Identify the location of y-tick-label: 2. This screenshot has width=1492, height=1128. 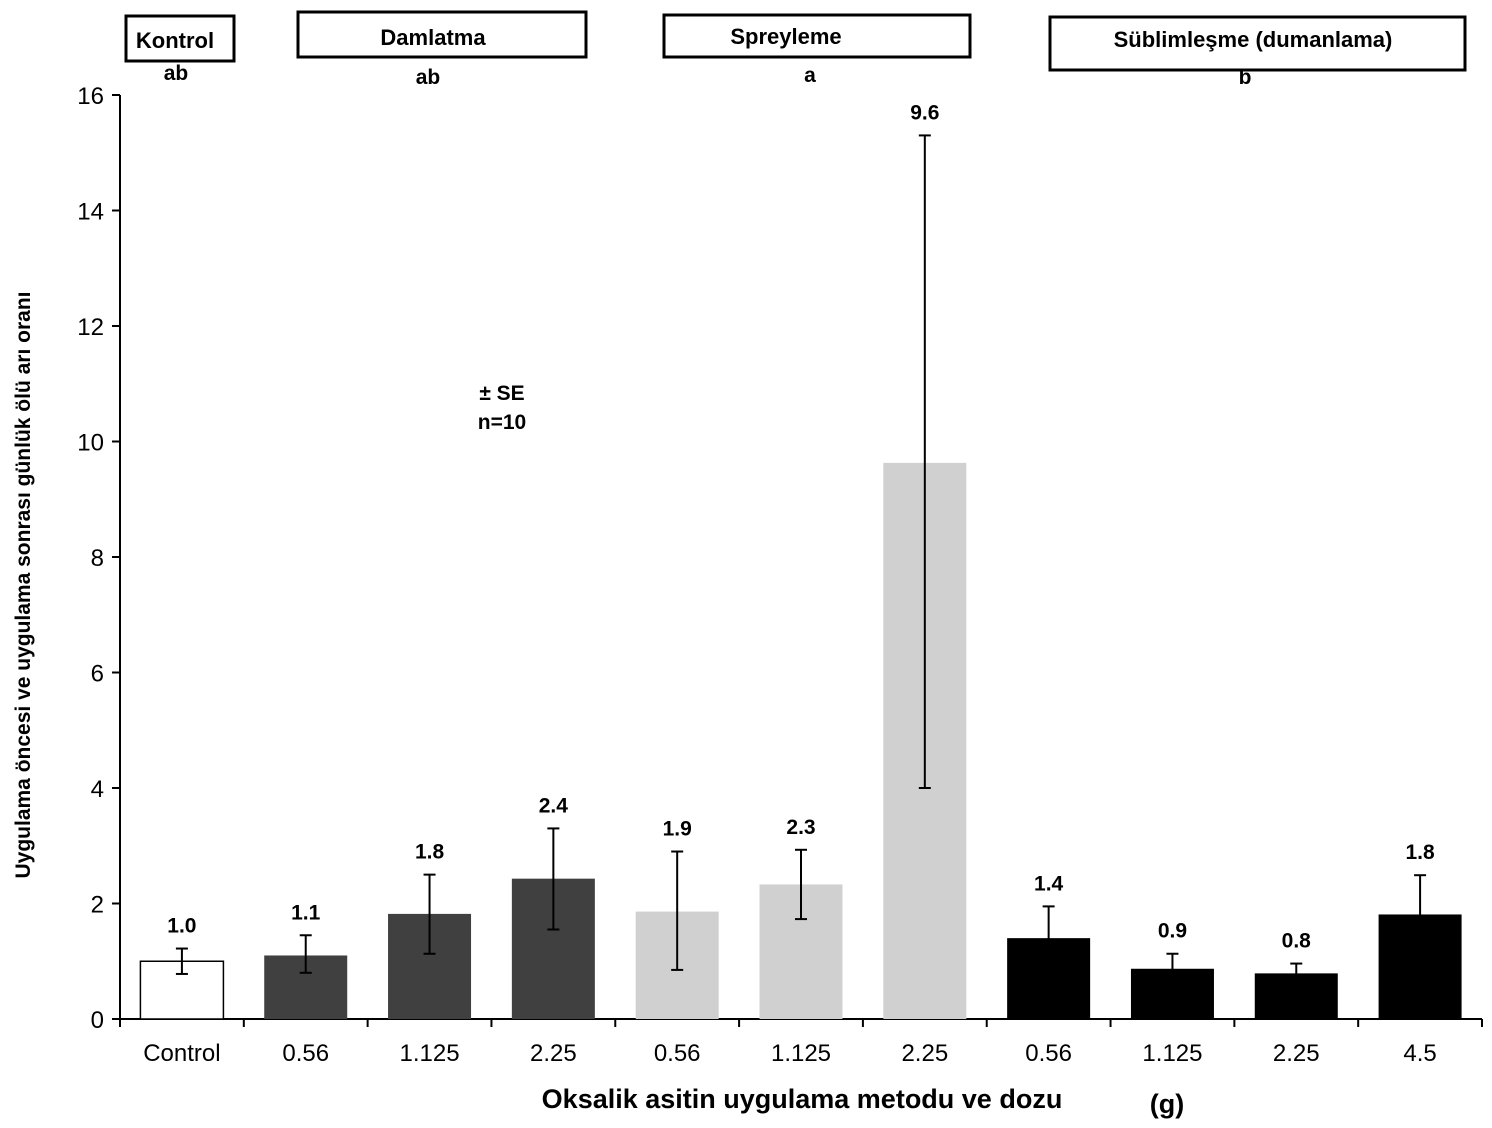
(97, 905).